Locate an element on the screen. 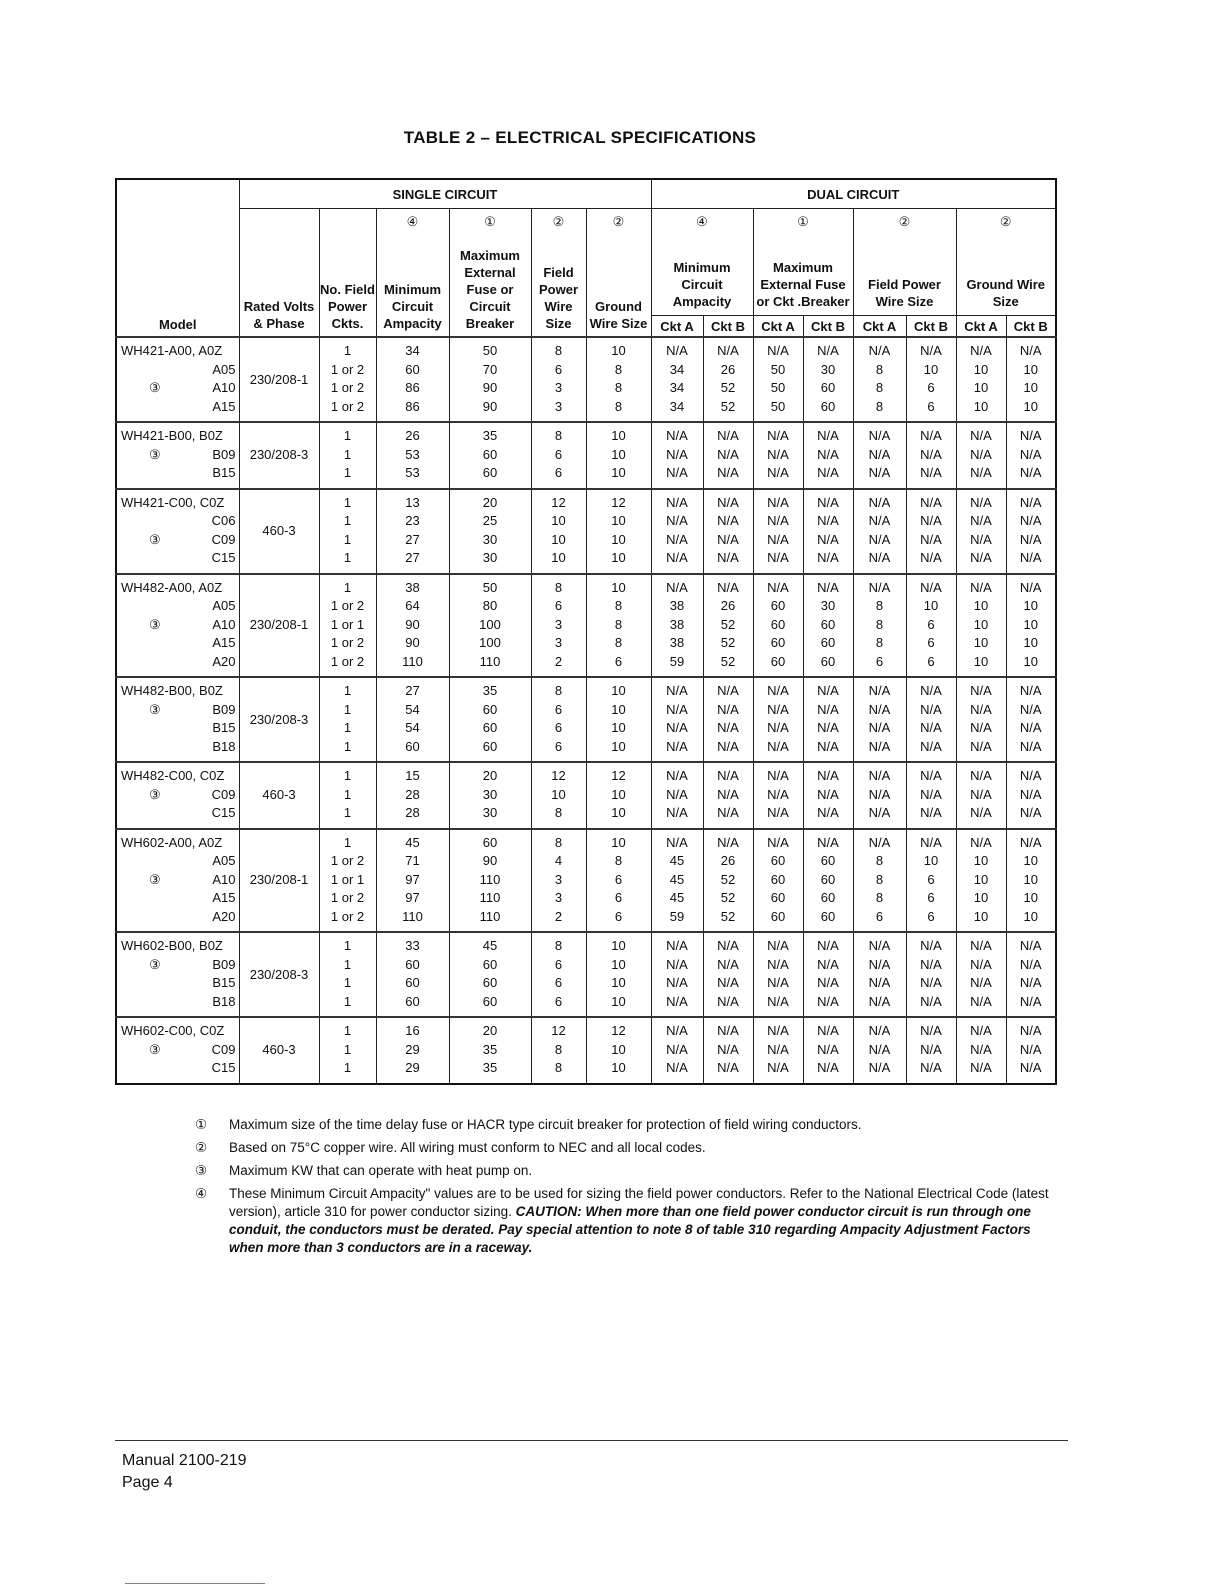 This screenshot has height=1585, width=1225. spec-column: 45 60 60 60 is located at coordinates (490, 974).